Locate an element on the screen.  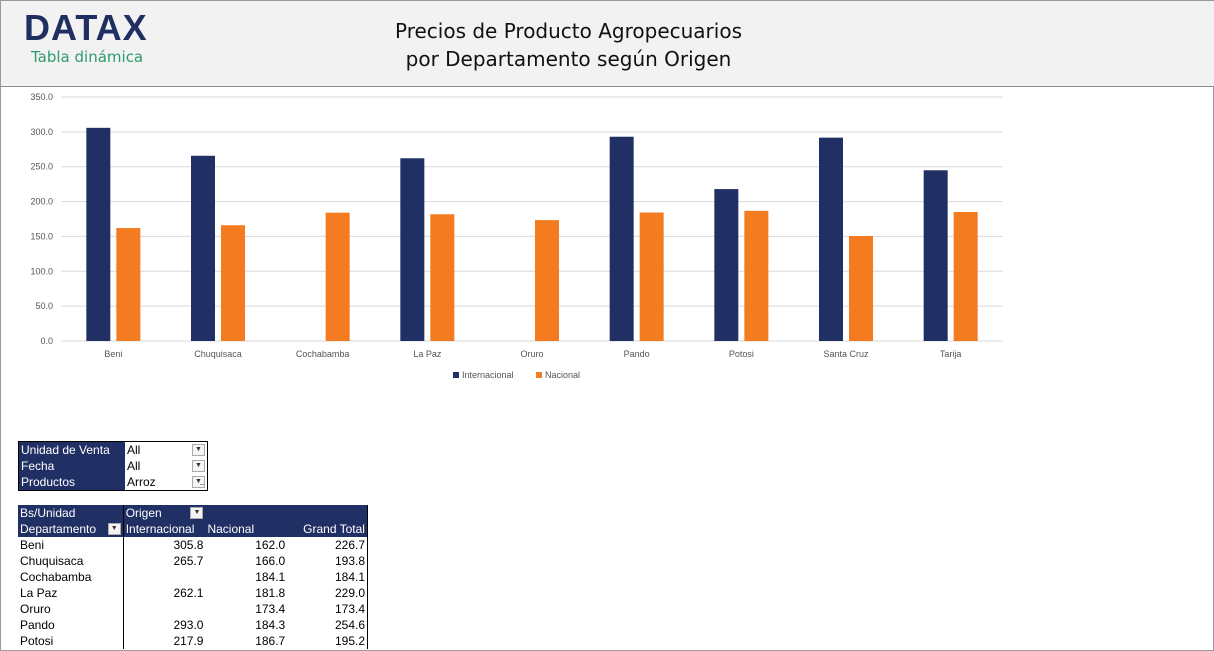
cell-value: 254.6 is located at coordinates (349, 625).